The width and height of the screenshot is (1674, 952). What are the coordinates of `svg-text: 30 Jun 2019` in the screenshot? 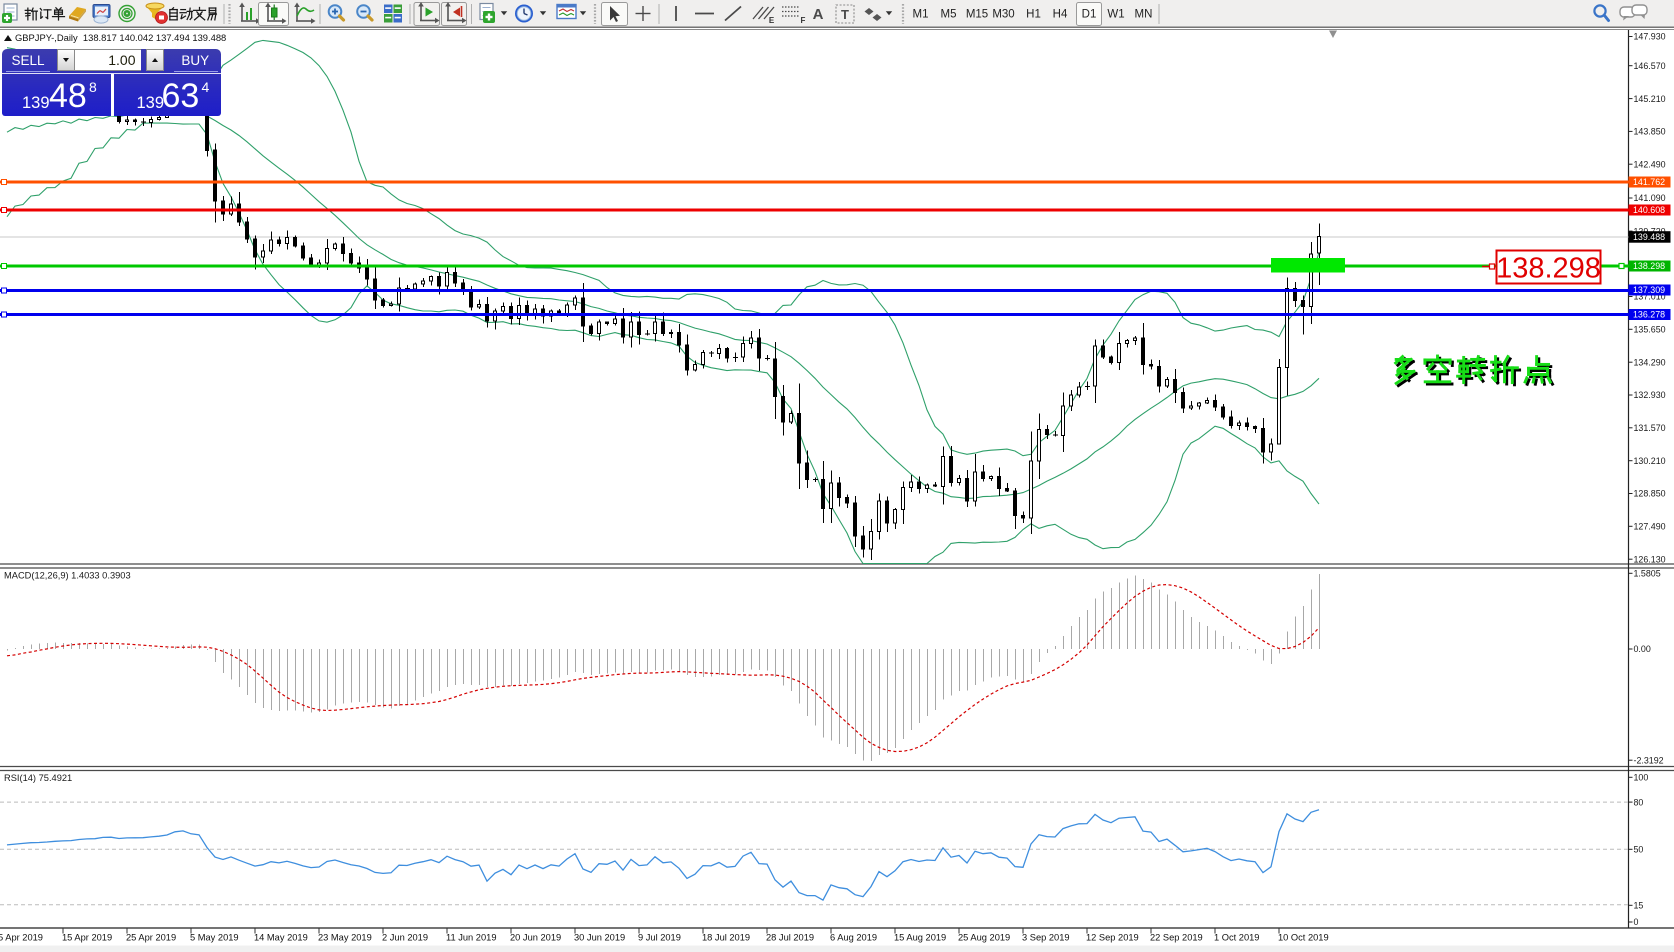 It's located at (599, 938).